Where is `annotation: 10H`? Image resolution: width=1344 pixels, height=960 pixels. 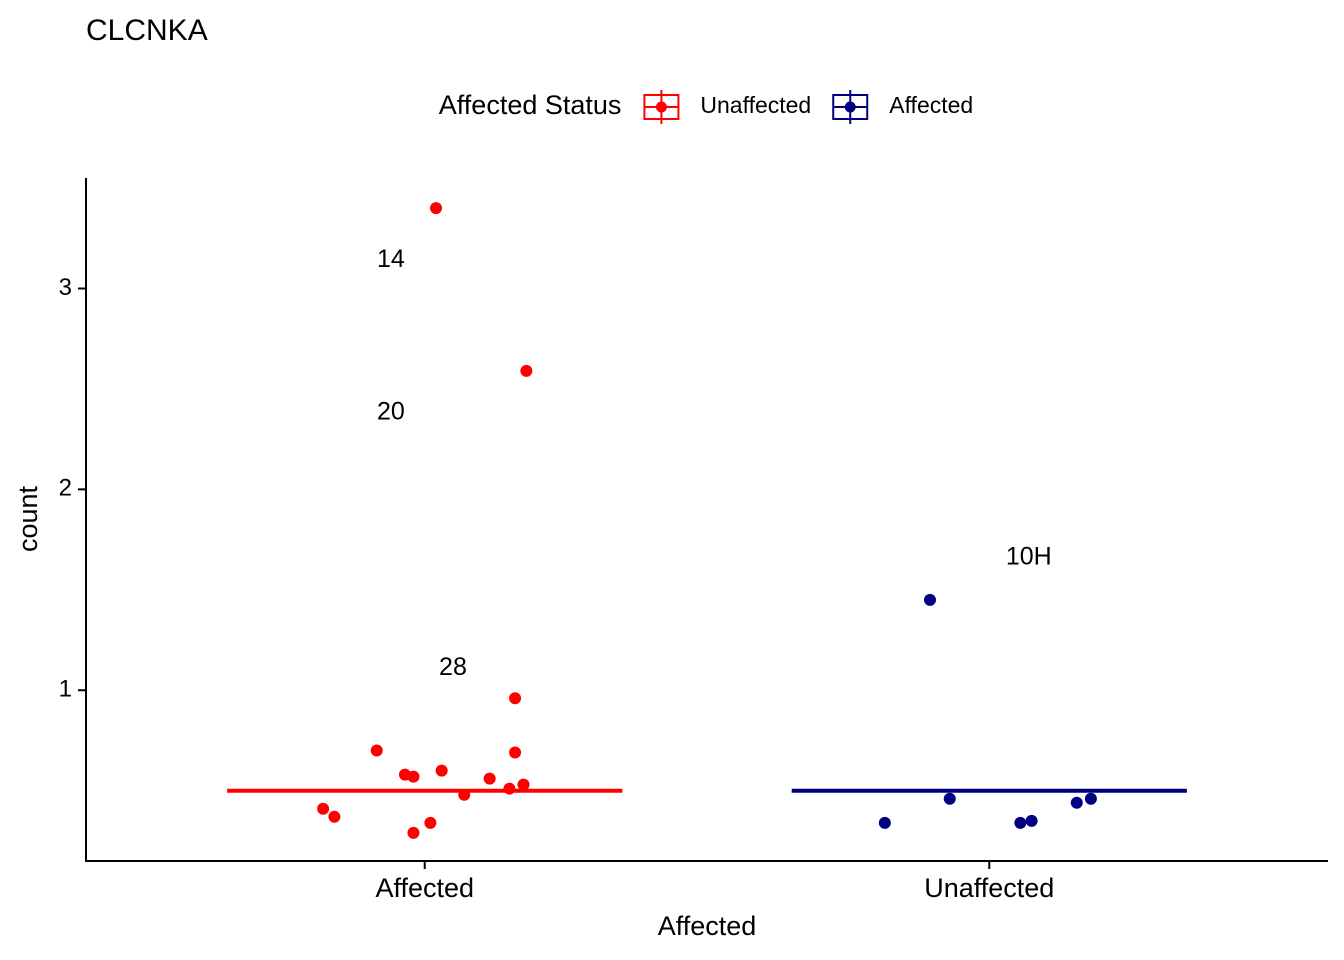 annotation: 10H is located at coordinates (1029, 556).